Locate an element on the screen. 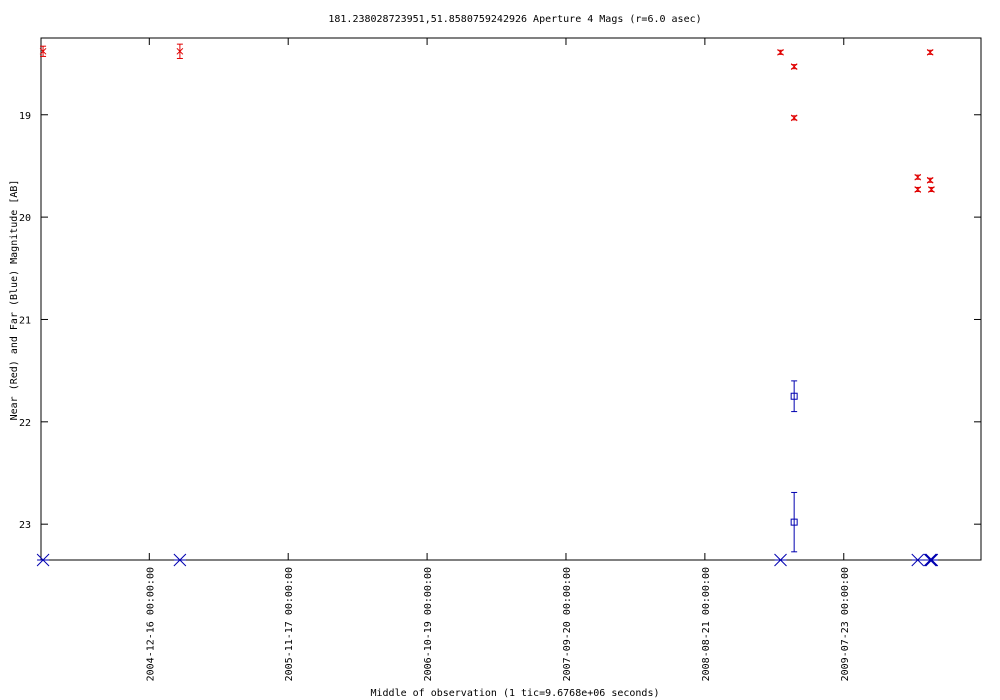 This screenshot has width=1000, height=700. y-axis-label: Near (Red) and Far (Blue) Magnitude [AB] is located at coordinates (14, 300).